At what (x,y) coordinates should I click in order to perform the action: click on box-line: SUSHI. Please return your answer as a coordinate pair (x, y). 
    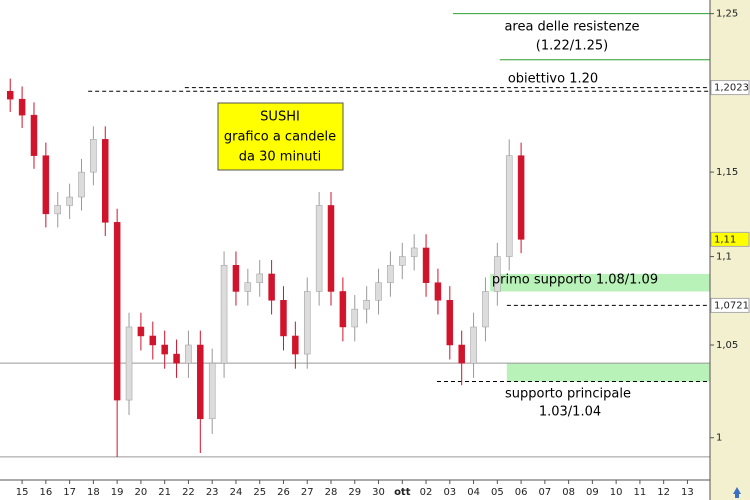
    Looking at the image, I should click on (280, 117).